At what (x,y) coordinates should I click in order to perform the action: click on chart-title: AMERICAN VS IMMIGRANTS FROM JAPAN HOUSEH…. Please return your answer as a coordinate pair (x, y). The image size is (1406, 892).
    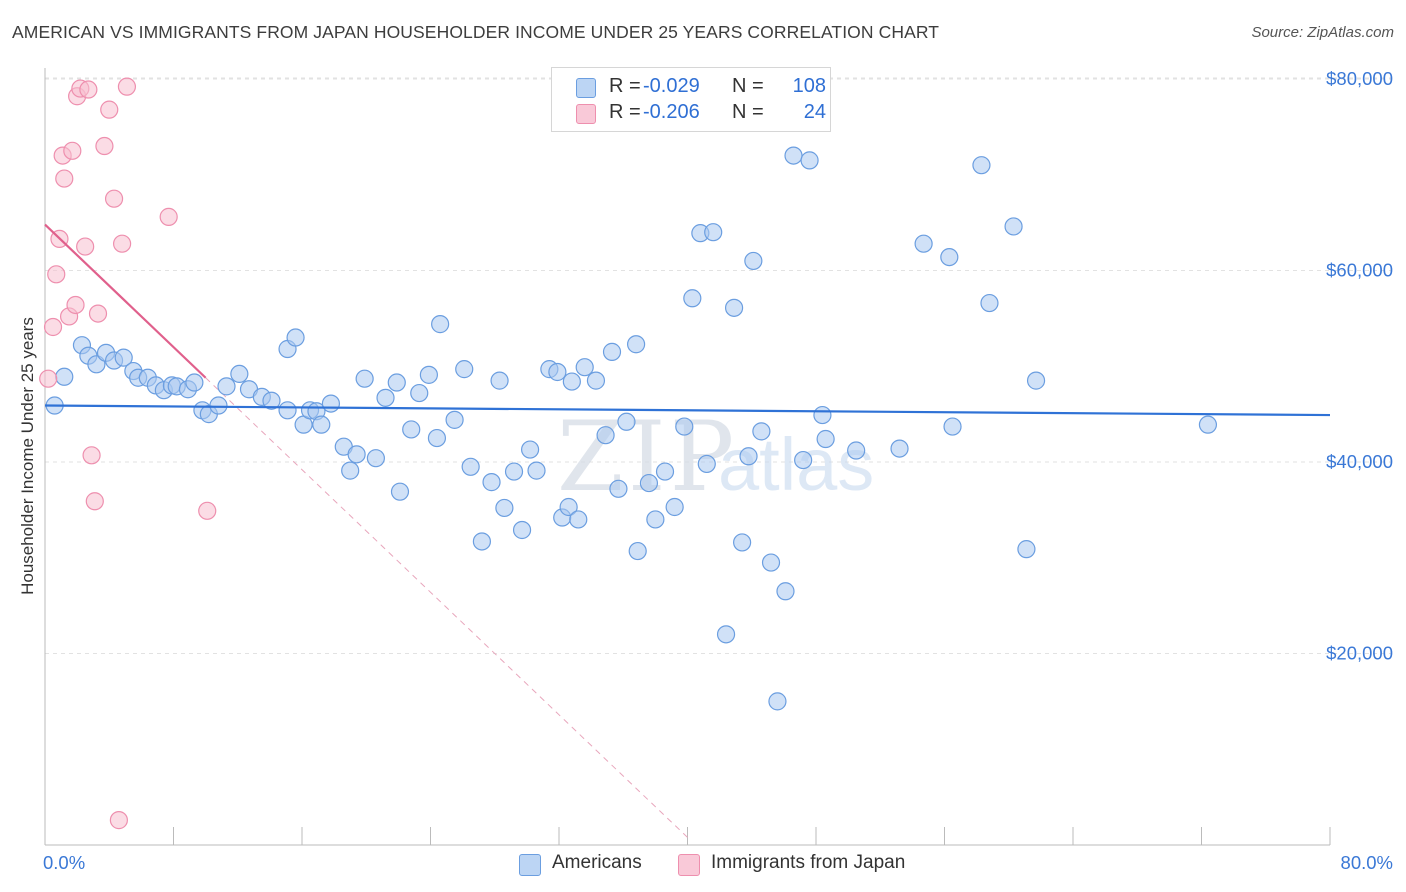
    Looking at the image, I should click on (476, 32).